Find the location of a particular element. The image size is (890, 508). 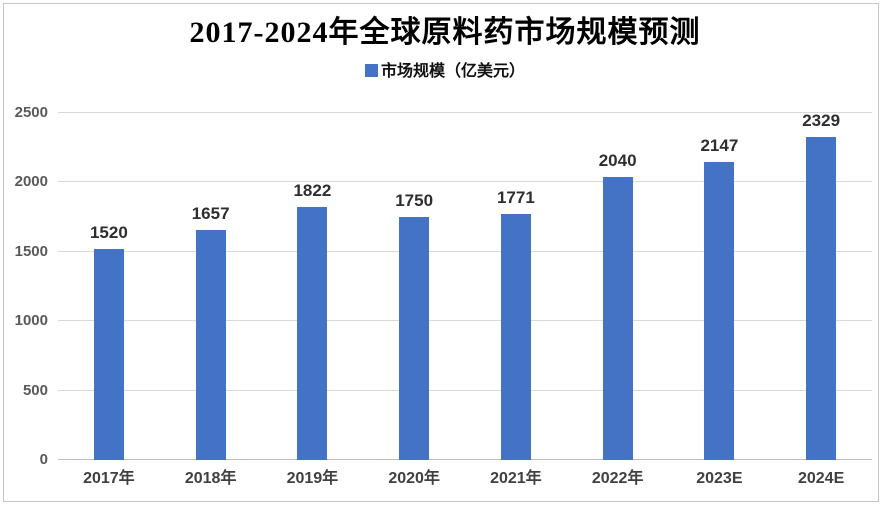

bar-value-label: 2329 is located at coordinates (821, 120).